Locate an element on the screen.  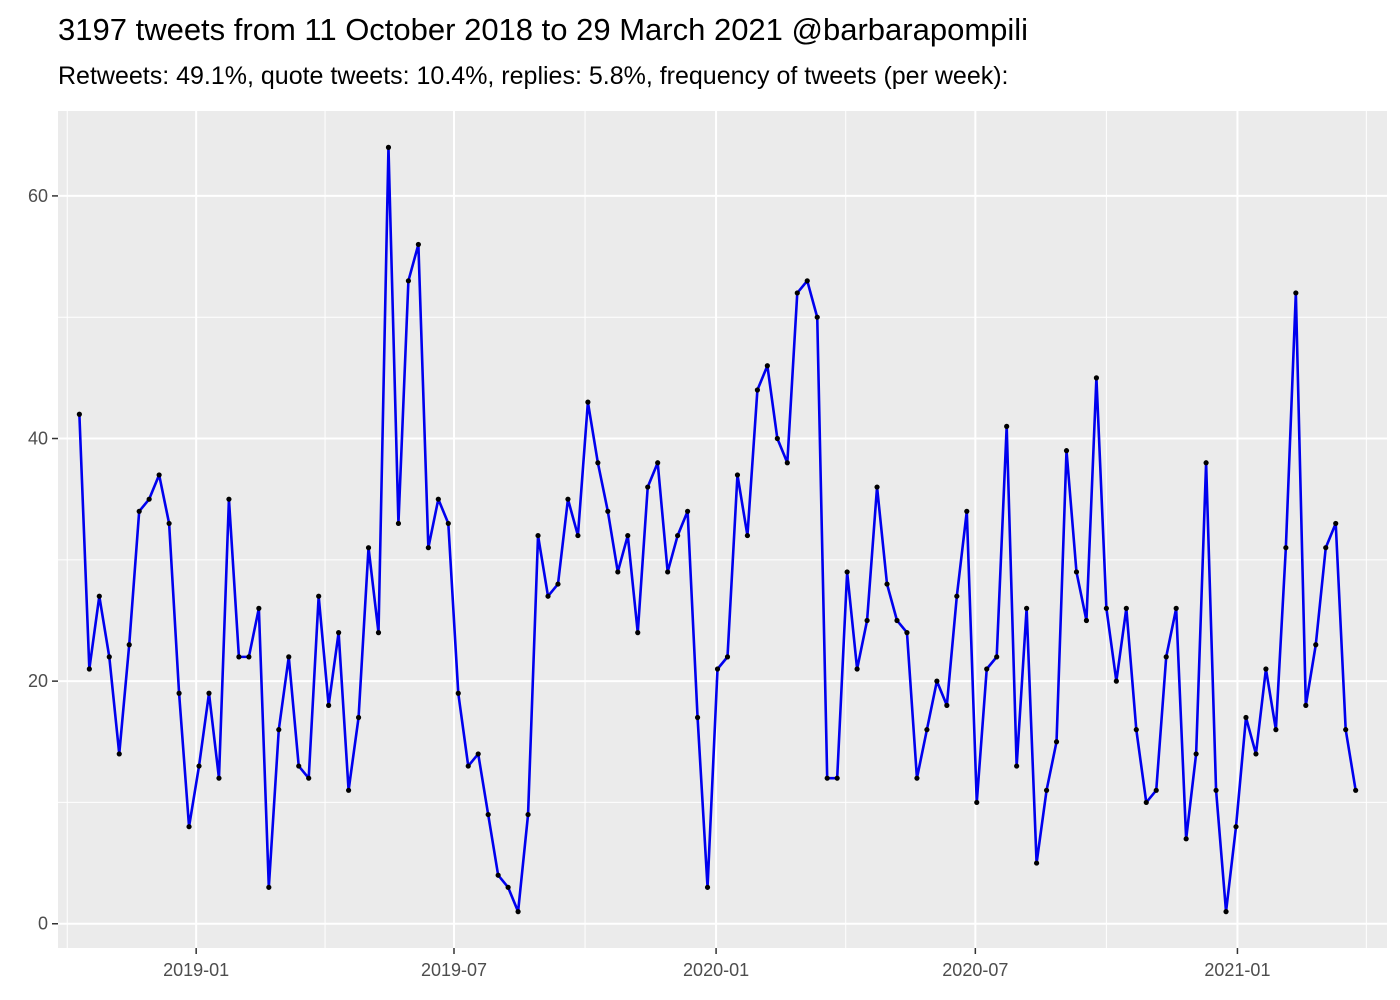
x-tick-label: 2020-07 is located at coordinates (975, 970).